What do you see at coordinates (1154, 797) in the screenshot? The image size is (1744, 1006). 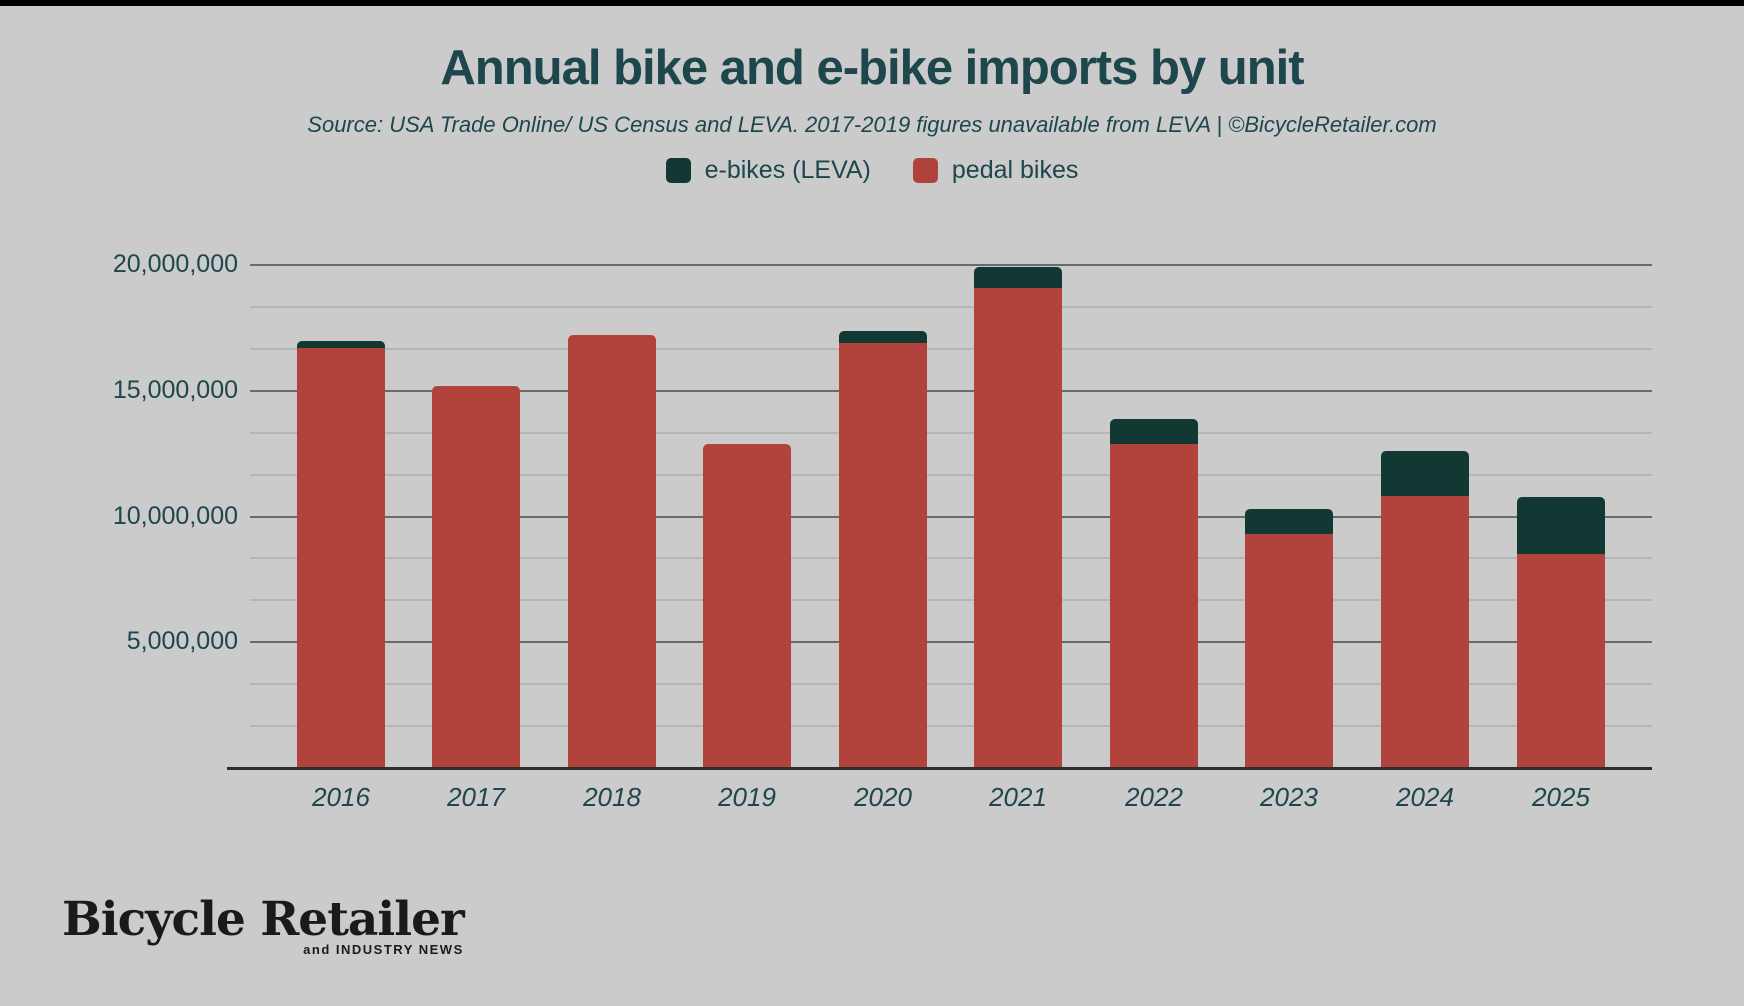 I see `x-axis-label-2022: 2022` at bounding box center [1154, 797].